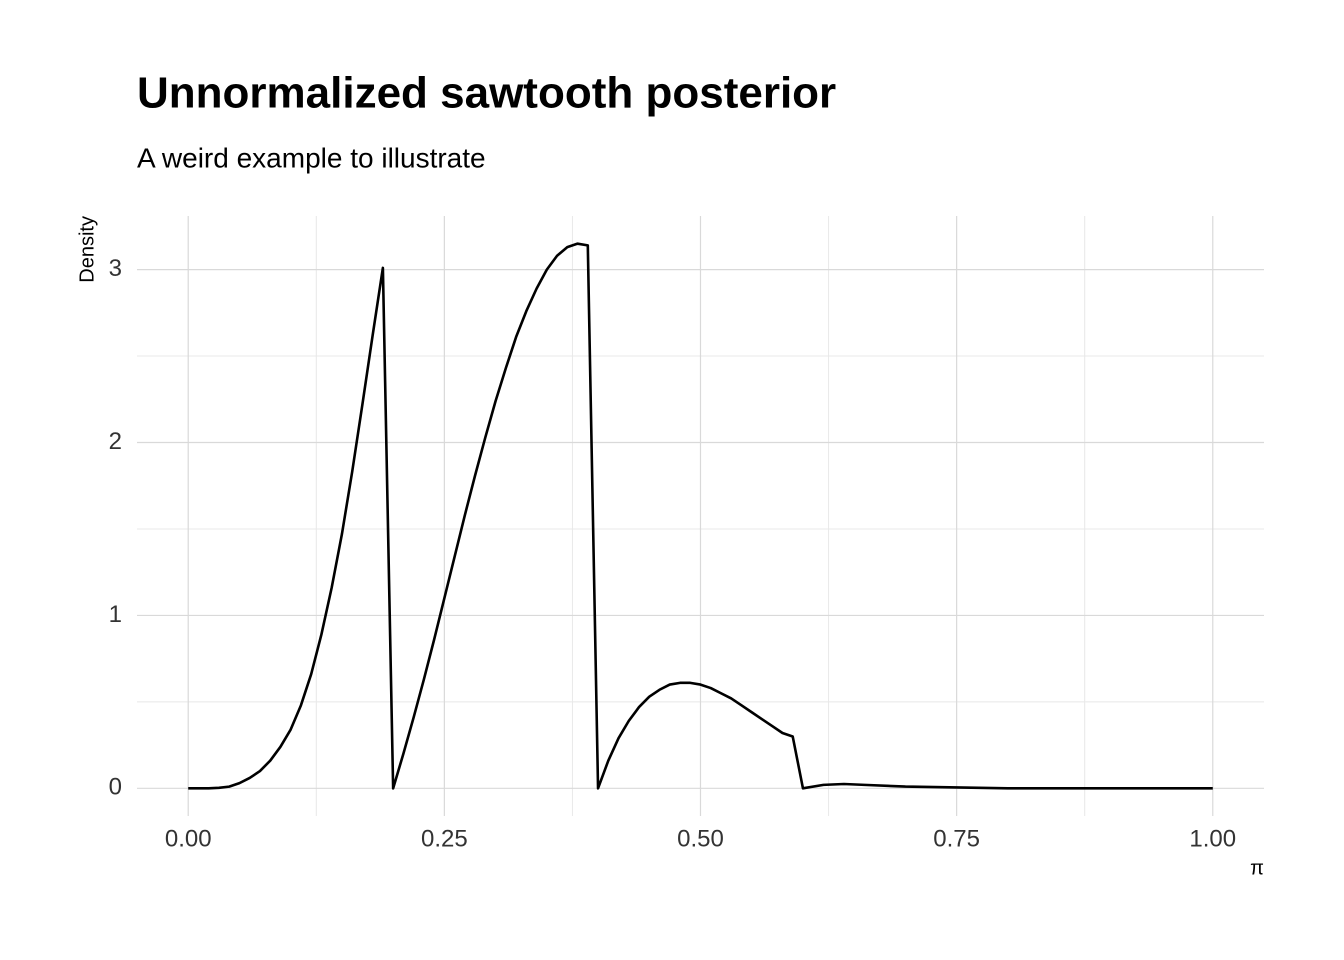 This screenshot has height=960, width=1344. What do you see at coordinates (1212, 838) in the screenshot?
I see `x-tick-label: 1.00` at bounding box center [1212, 838].